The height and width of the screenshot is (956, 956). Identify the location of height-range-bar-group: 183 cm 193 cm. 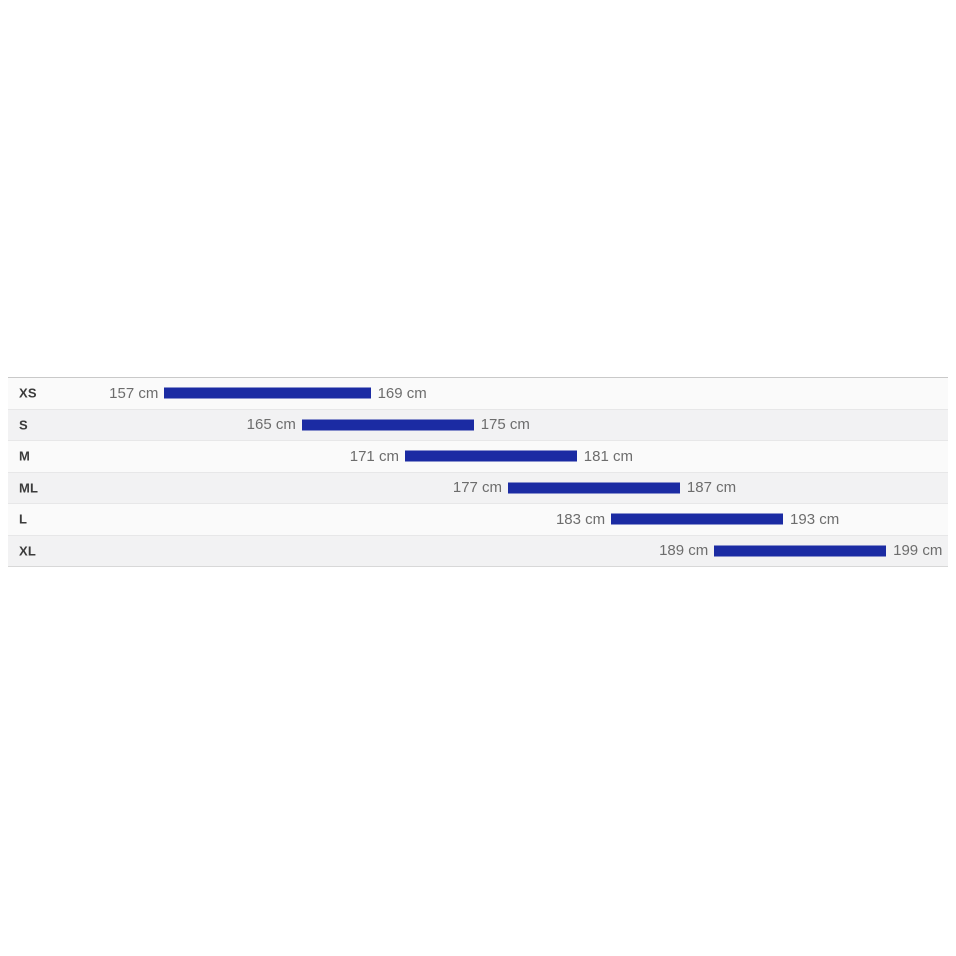
(697, 519).